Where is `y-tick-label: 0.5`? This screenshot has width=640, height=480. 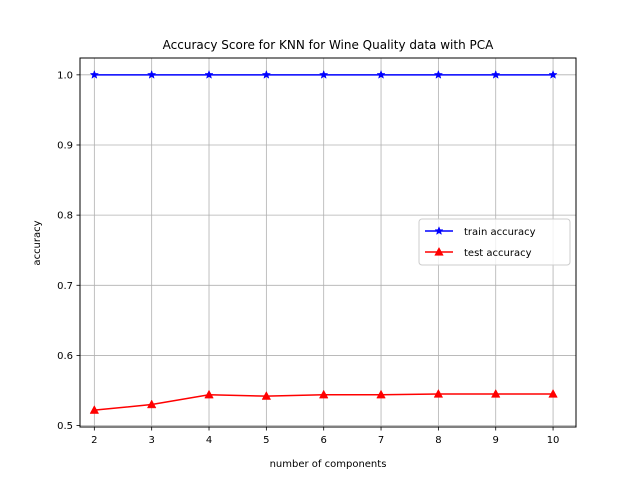 y-tick-label: 0.5 is located at coordinates (65, 426).